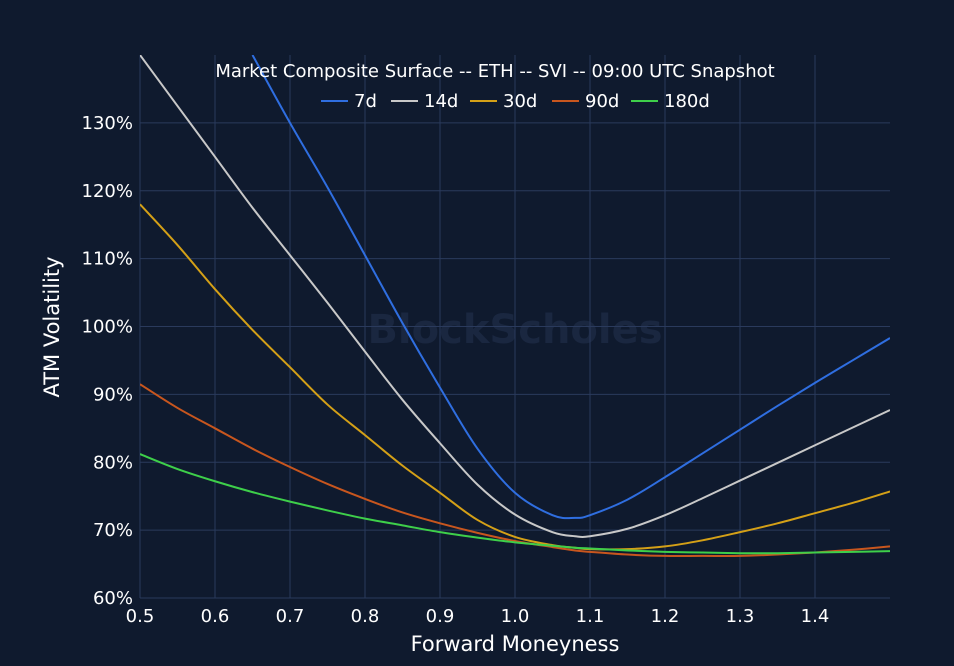 This screenshot has height=666, width=954. Describe the element at coordinates (215, 616) in the screenshot. I see `x-tick-label: 0.6` at that location.